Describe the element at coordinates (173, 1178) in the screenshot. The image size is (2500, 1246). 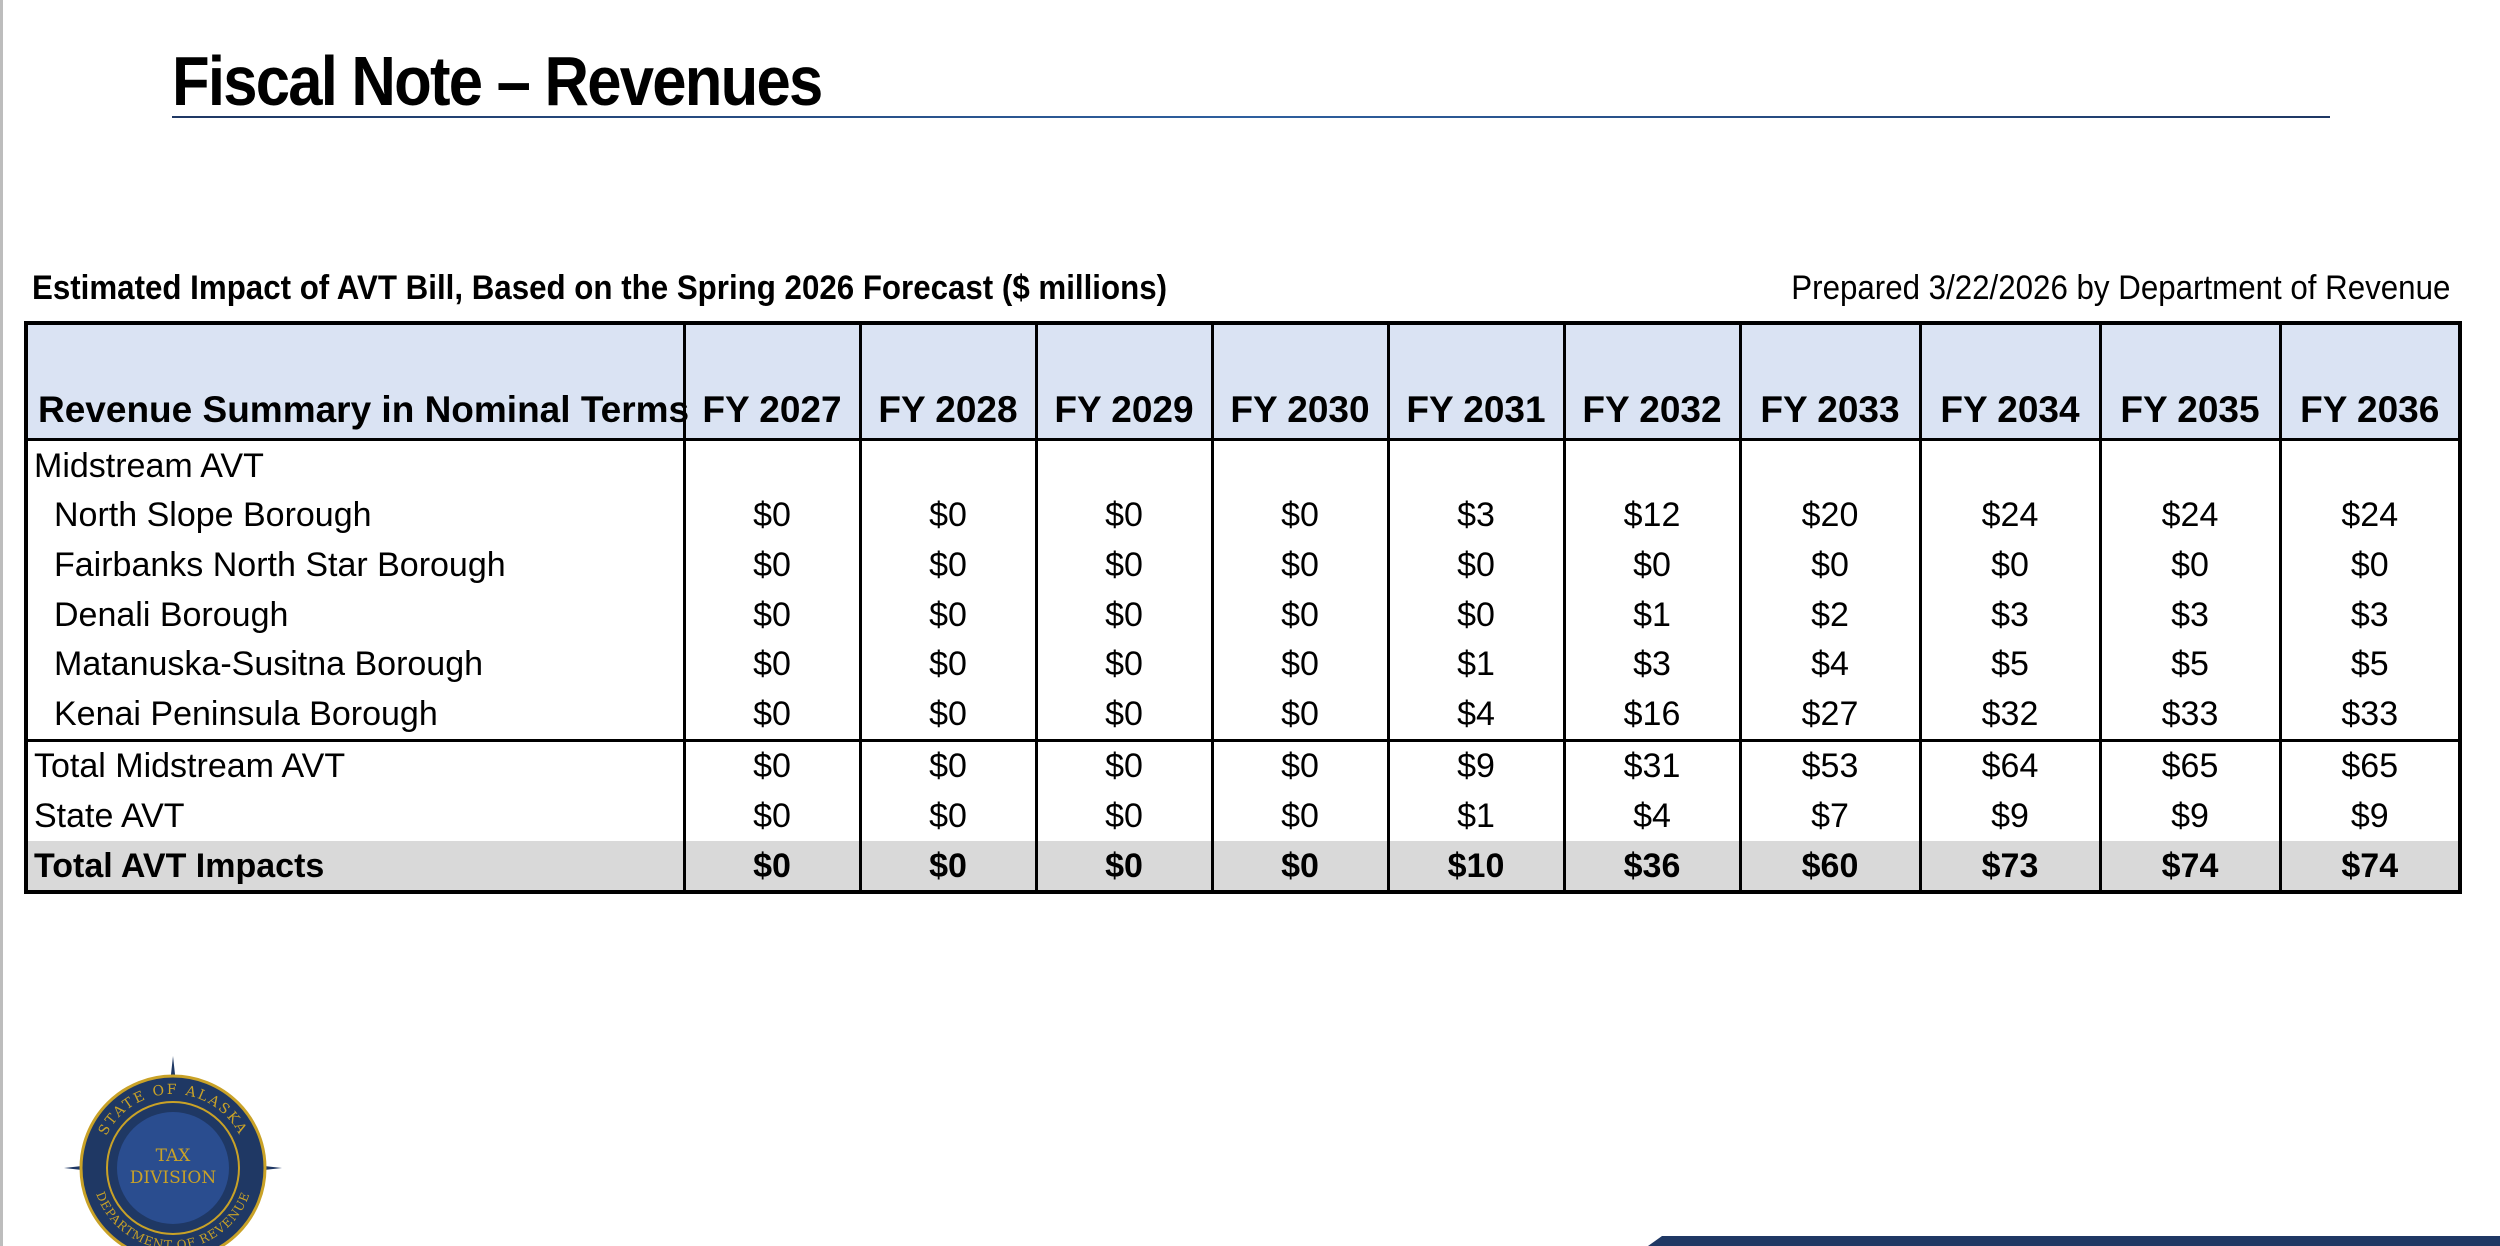
I see `svg-text: DIVISION` at that location.